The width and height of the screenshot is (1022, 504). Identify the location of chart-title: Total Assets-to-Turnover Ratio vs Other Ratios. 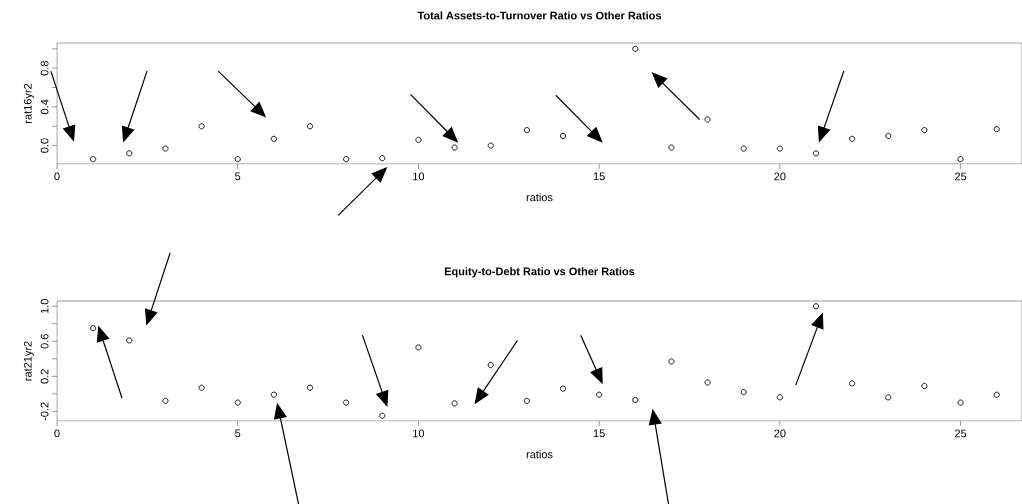
(539, 15).